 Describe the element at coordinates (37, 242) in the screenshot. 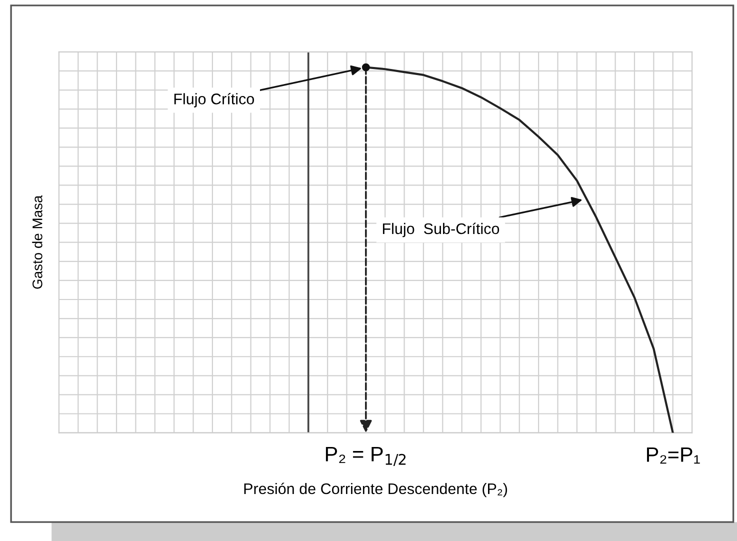

I see `y-axis-title: Gasto de Masa` at that location.